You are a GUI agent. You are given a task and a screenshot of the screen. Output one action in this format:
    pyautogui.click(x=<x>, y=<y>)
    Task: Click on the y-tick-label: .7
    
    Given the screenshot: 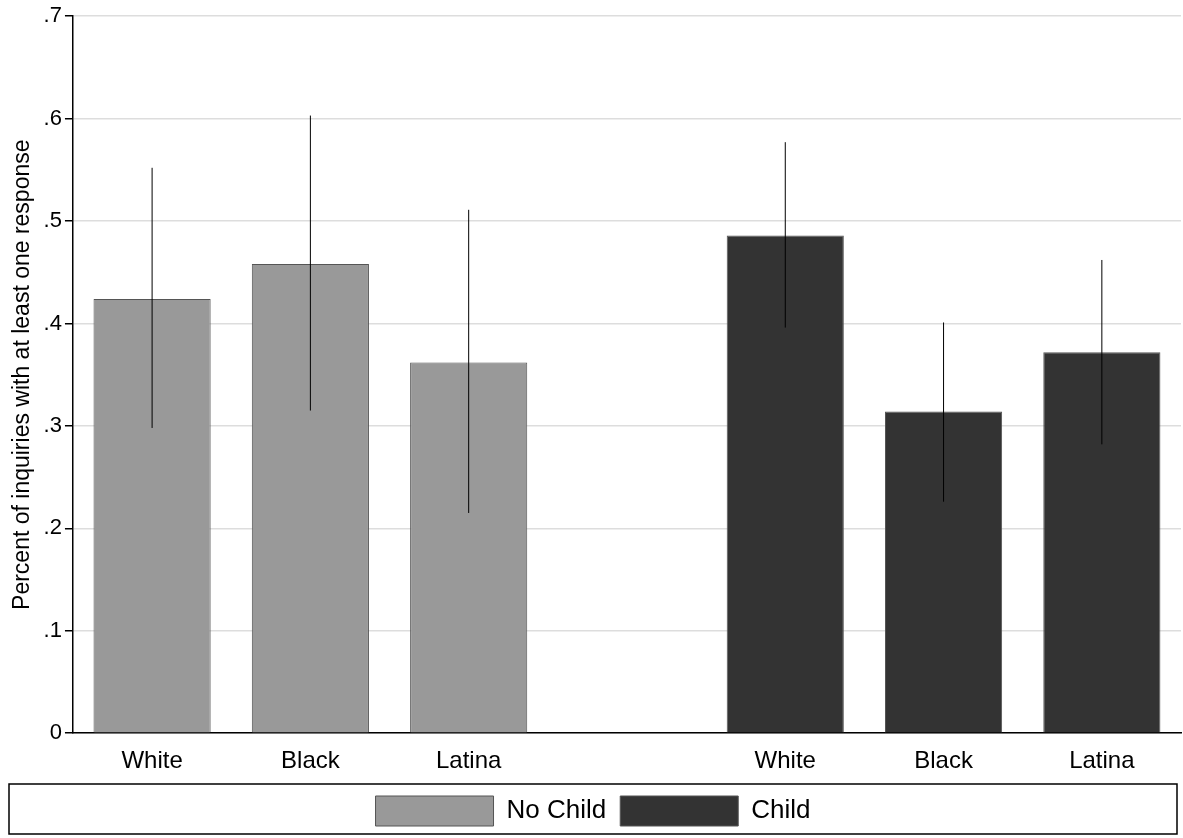 What is the action you would take?
    pyautogui.click(x=52, y=15)
    